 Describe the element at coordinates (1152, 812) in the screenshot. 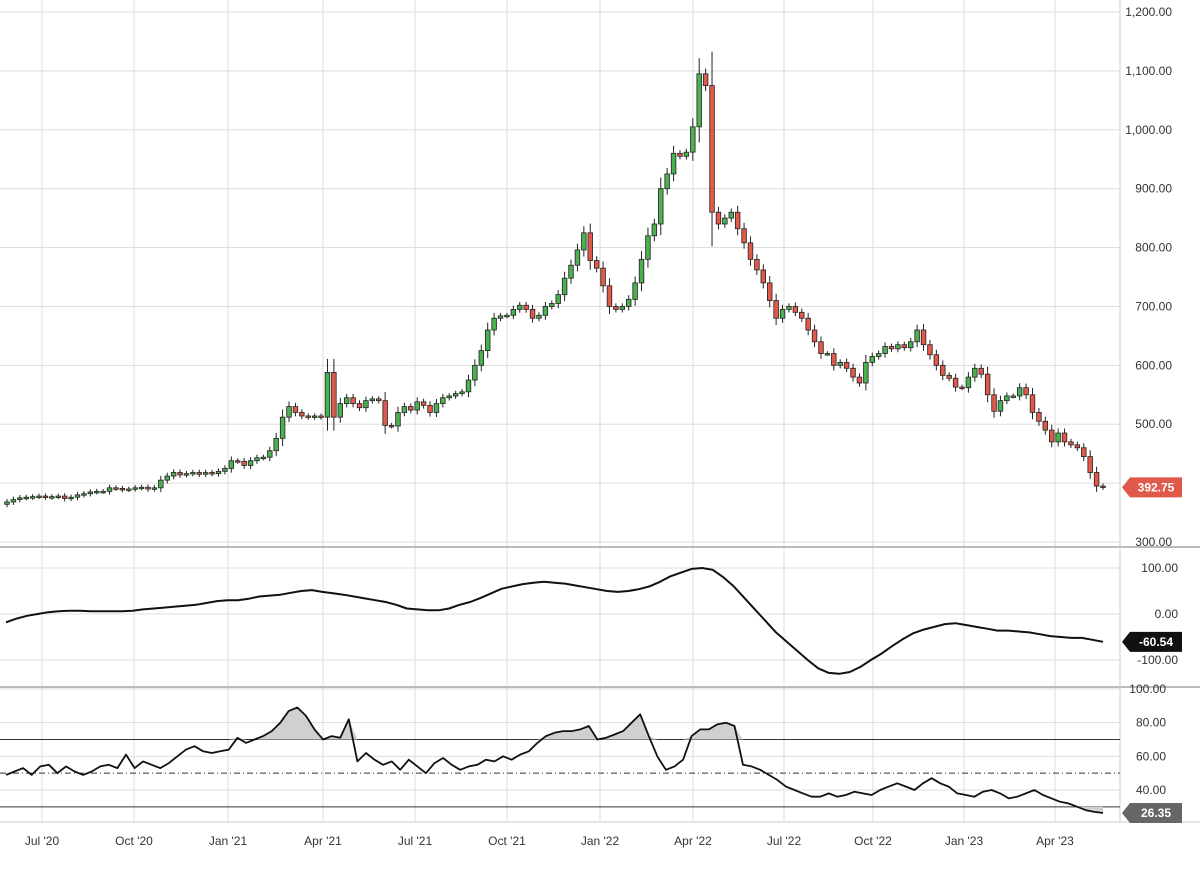

I see `rsi-last-tag-shape` at that location.